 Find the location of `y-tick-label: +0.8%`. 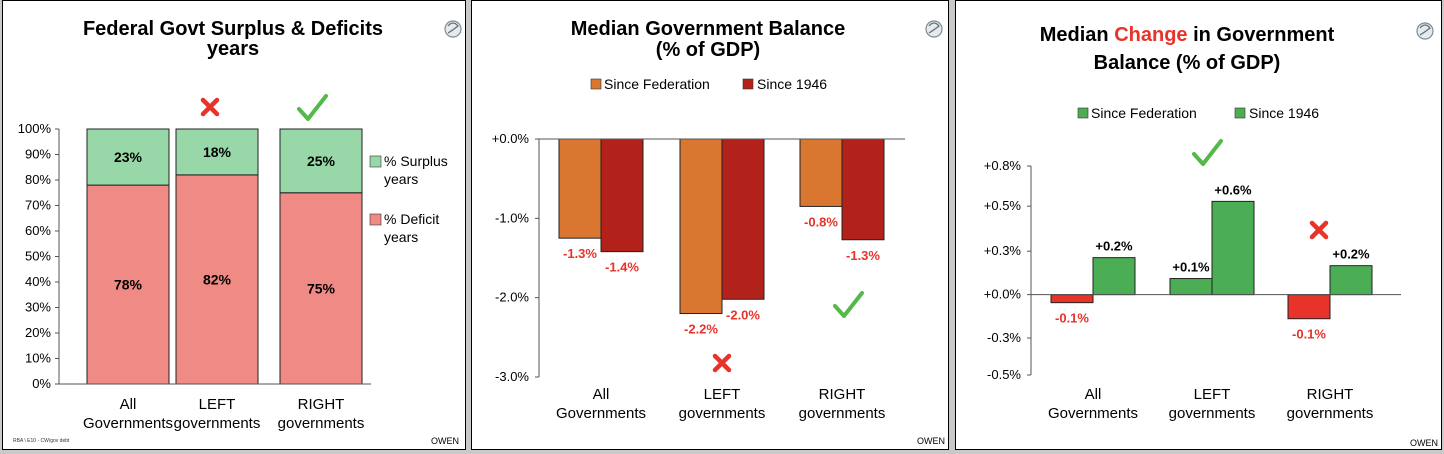

y-tick-label: +0.8% is located at coordinates (1003, 165).